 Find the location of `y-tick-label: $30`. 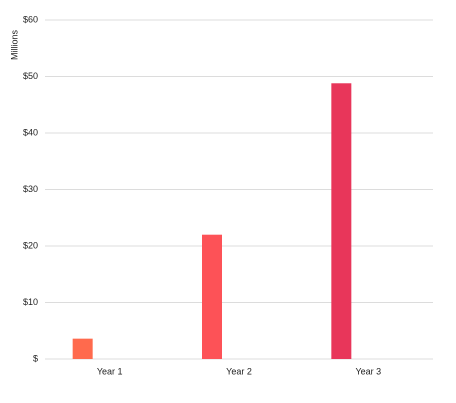

y-tick-label: $30 is located at coordinates (30, 189).